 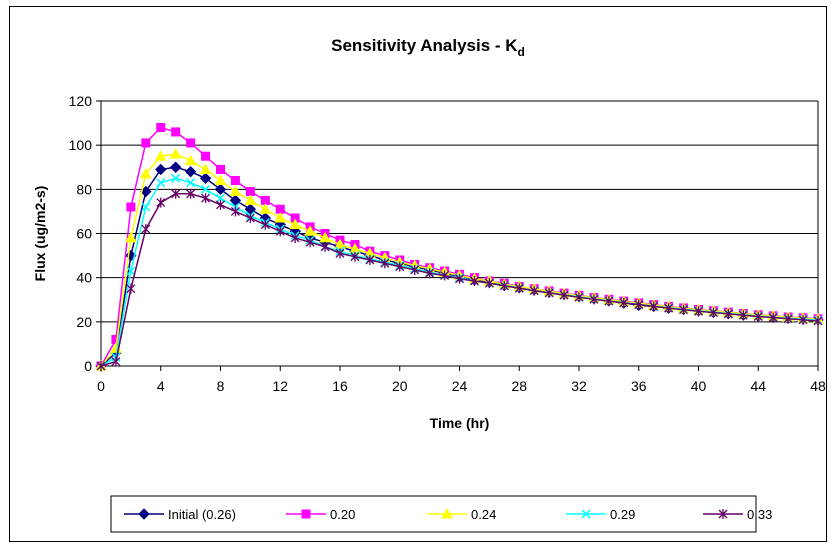 I want to click on x-tick-label: 16, so click(x=340, y=386).